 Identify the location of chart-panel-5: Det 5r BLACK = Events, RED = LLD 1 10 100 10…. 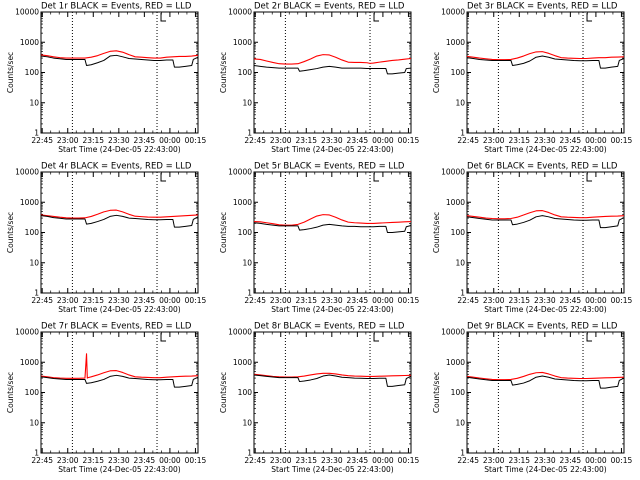
(319, 238).